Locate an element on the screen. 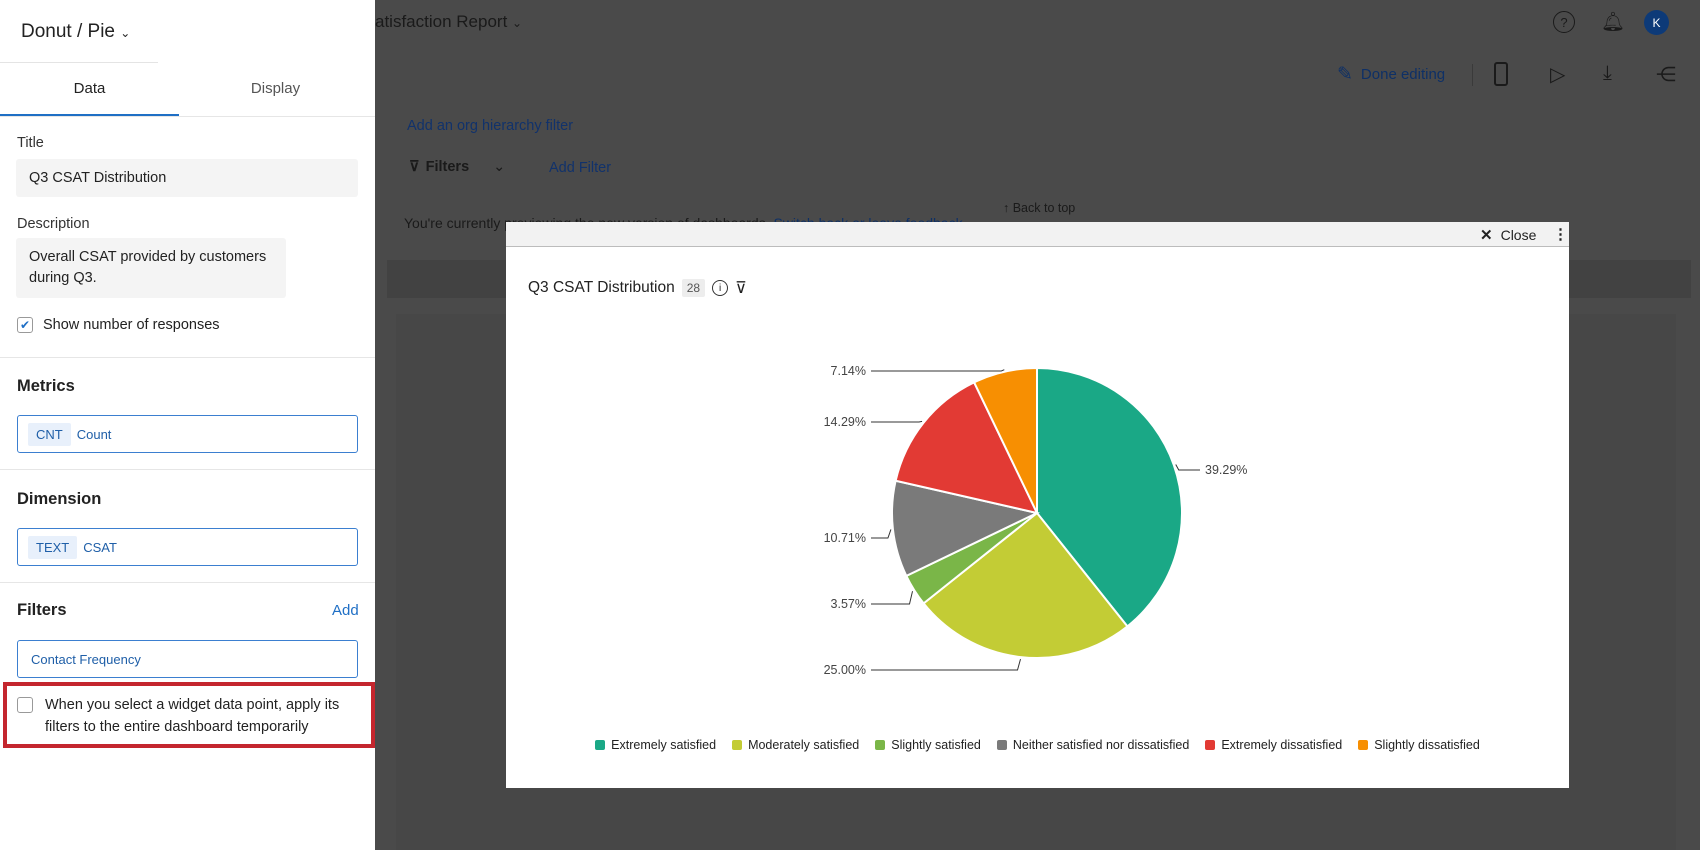  chart-type-dropdown: Donut / Pie ⌄ is located at coordinates (76, 31).